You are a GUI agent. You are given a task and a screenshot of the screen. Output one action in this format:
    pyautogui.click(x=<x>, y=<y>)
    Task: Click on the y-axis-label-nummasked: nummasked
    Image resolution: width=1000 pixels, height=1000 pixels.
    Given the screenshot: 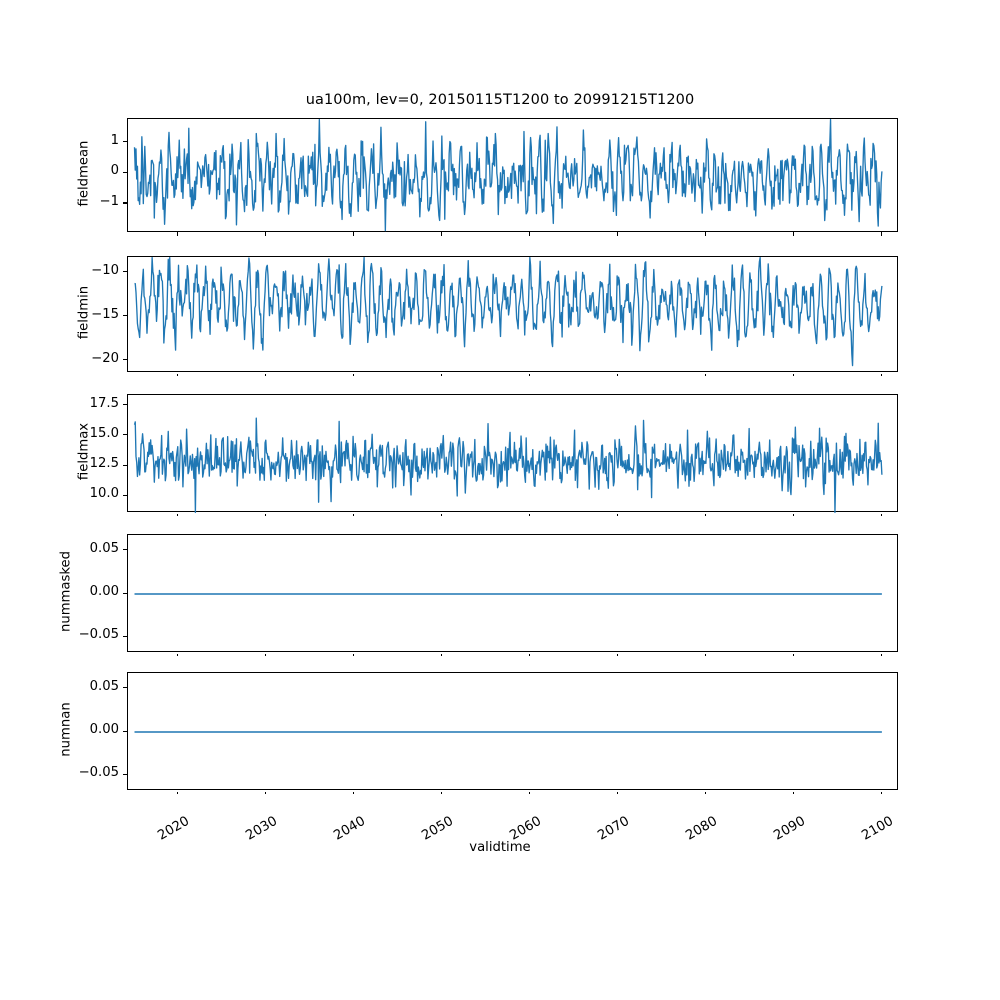 What is the action you would take?
    pyautogui.click(x=66, y=592)
    